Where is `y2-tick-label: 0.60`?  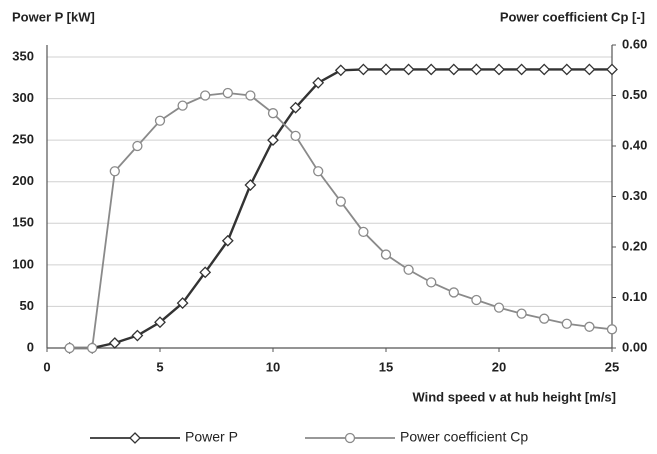 y2-tick-label: 0.60 is located at coordinates (634, 43).